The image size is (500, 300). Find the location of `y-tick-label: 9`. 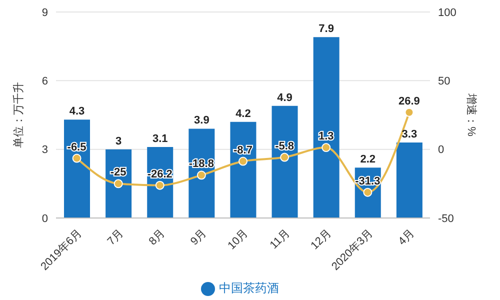

y-tick-label: 9 is located at coordinates (45, 12).